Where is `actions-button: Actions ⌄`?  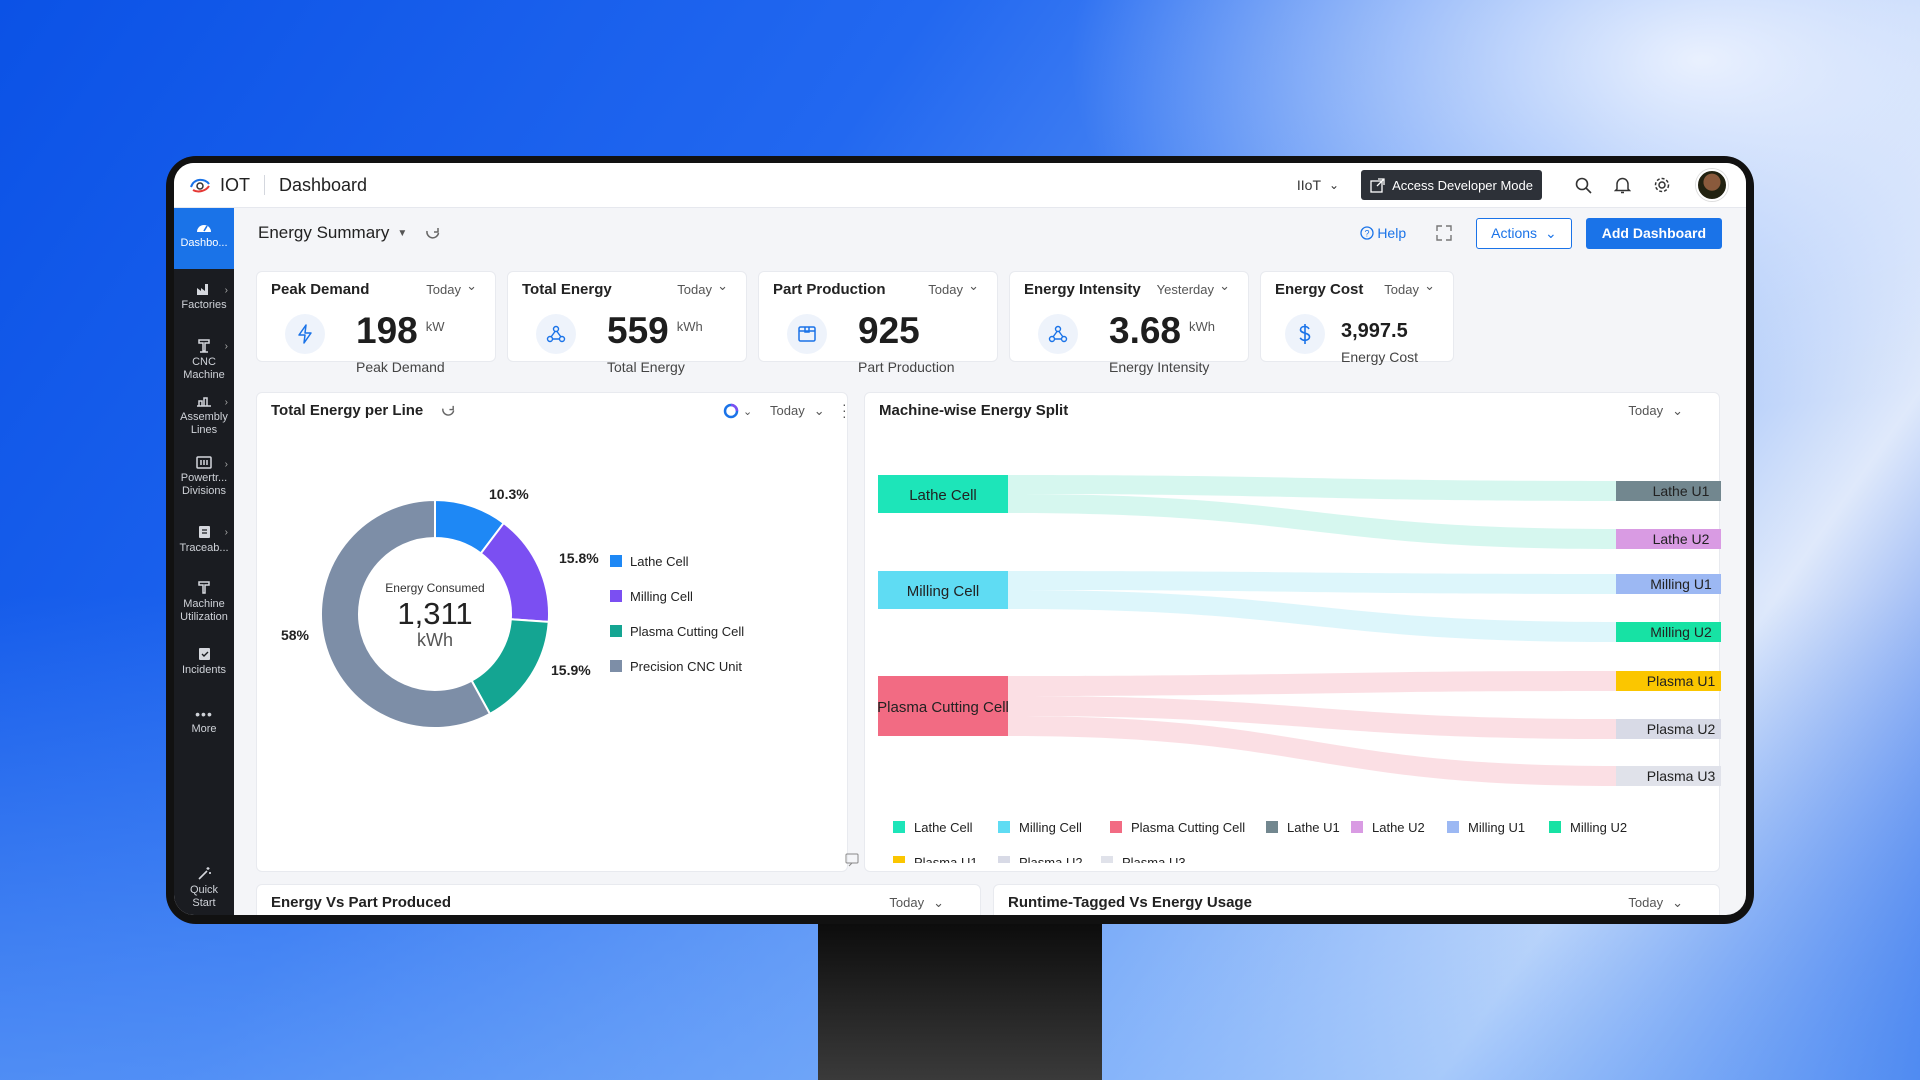
actions-button: Actions ⌄ is located at coordinates (1524, 233).